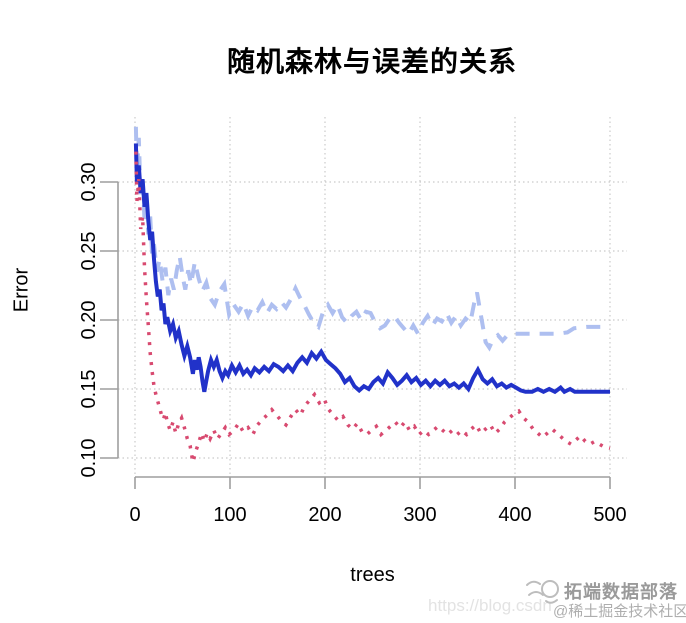 This screenshot has width=686, height=623. I want to click on x-tick-label: 500, so click(609, 515).